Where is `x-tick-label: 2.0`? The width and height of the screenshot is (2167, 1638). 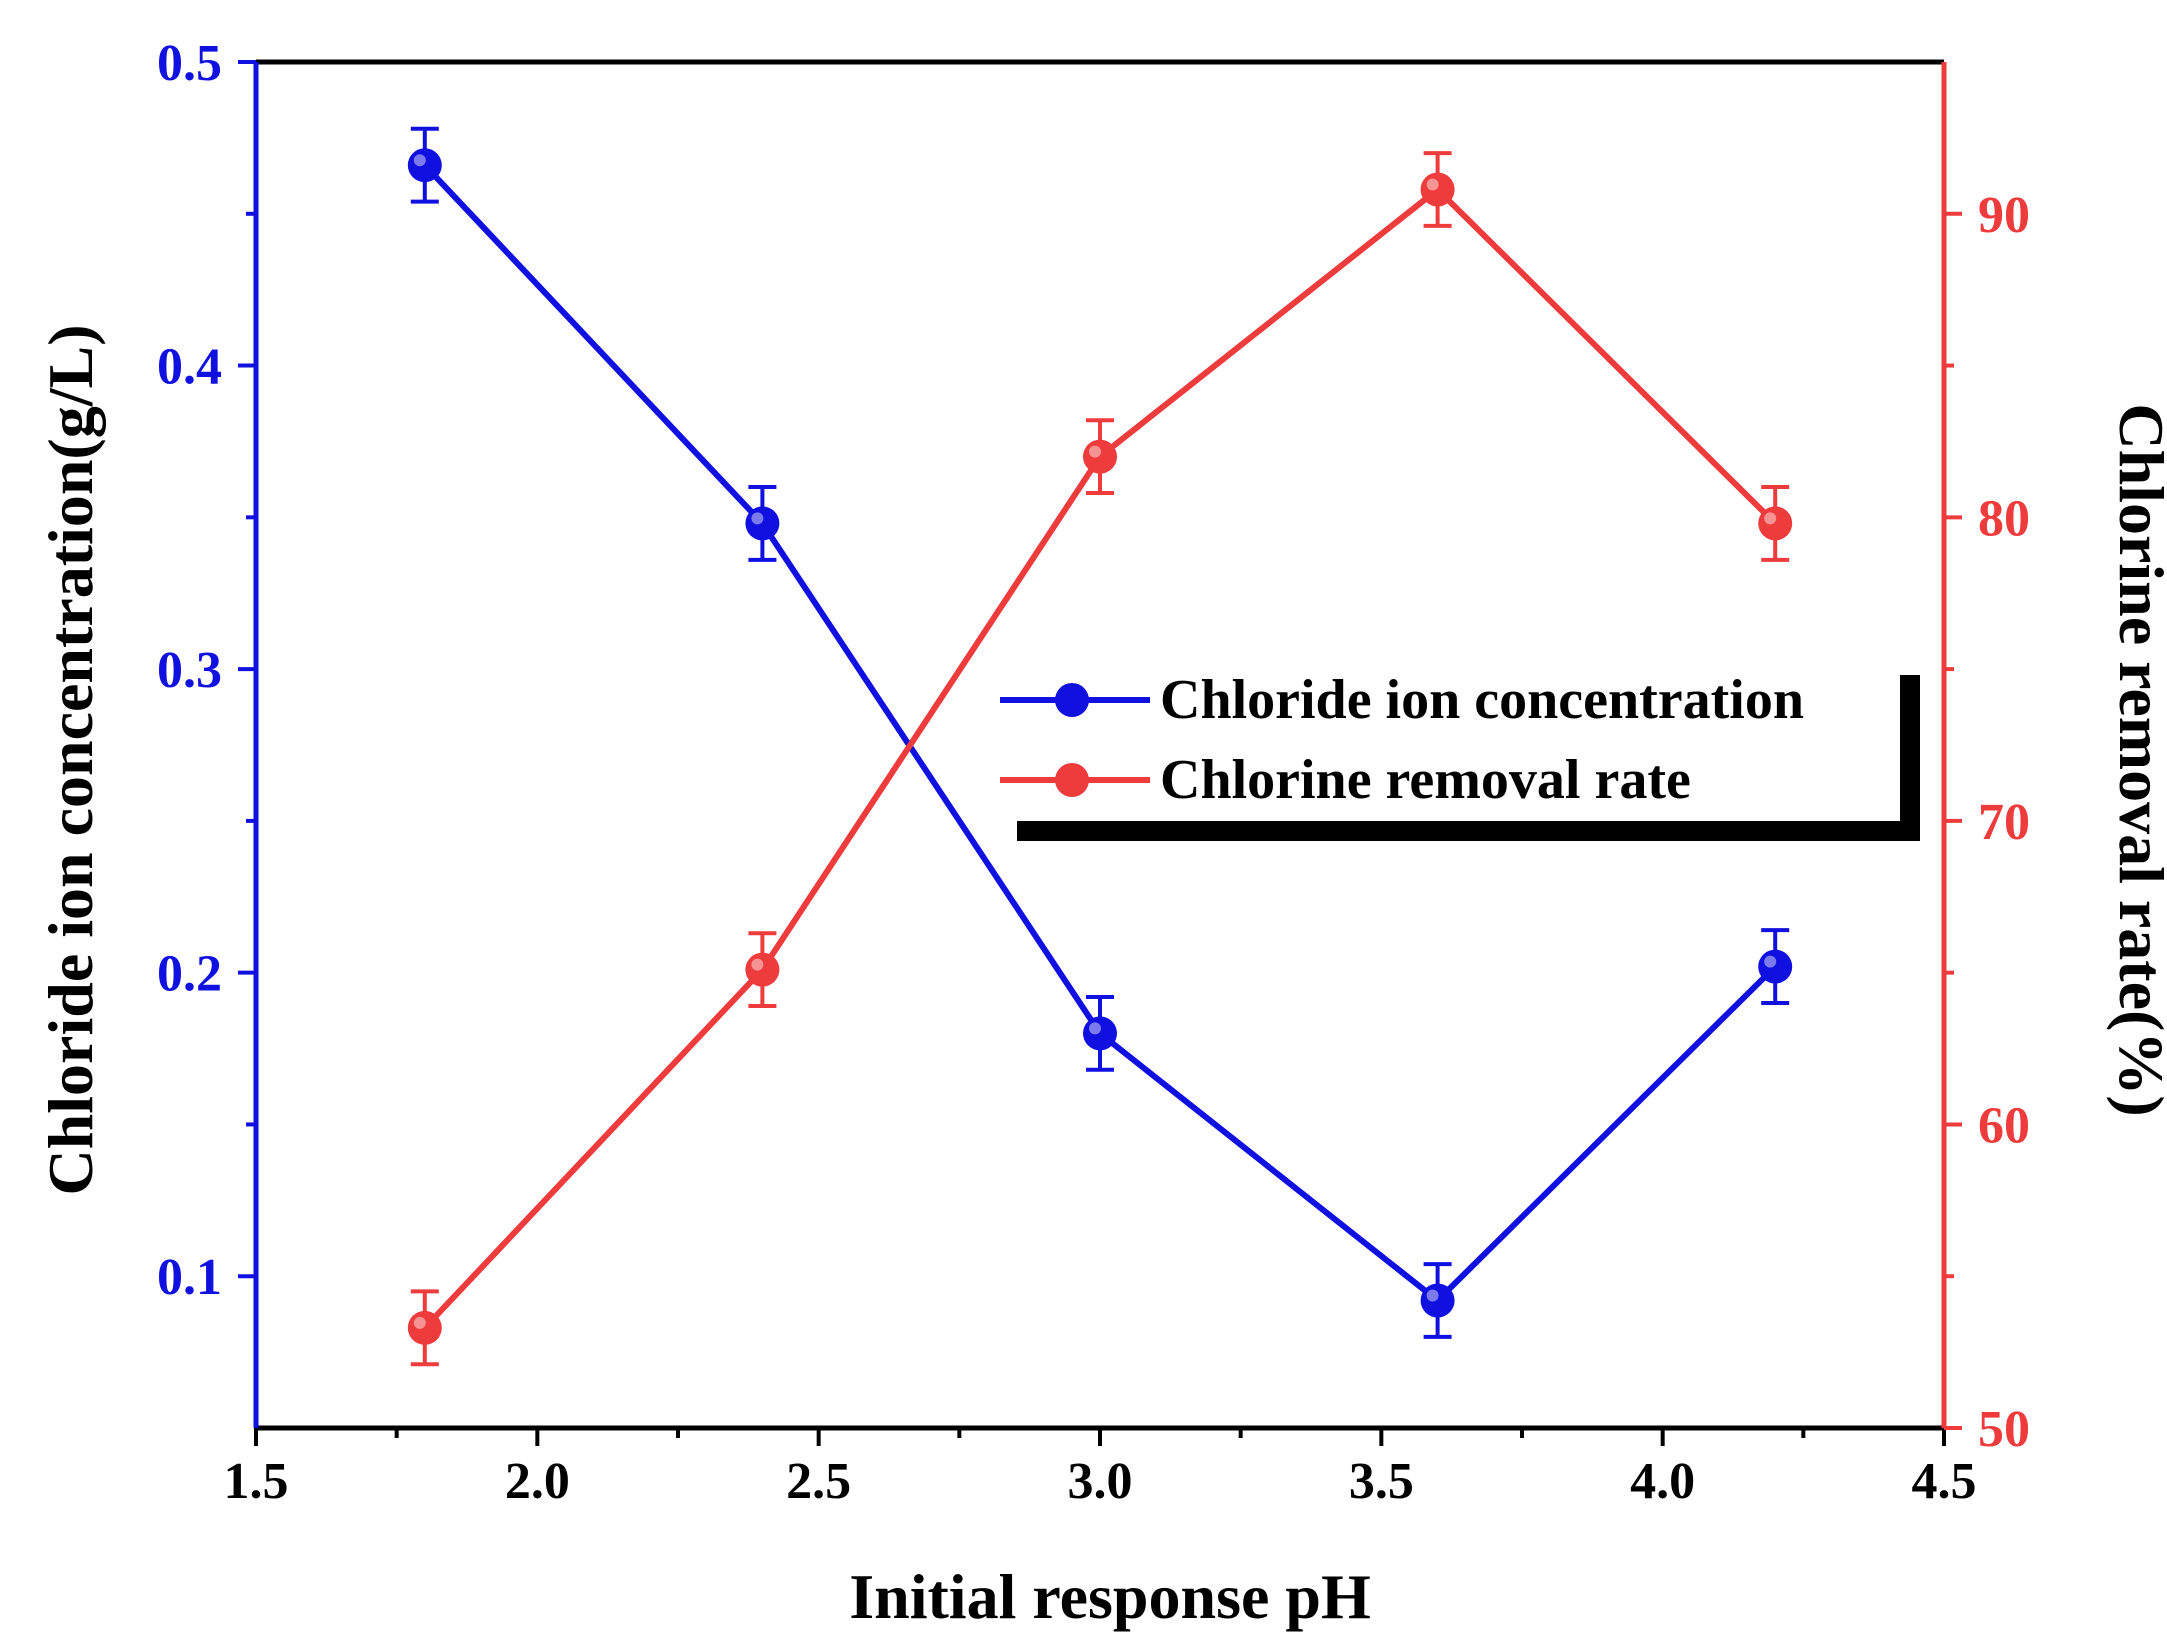
x-tick-label: 2.0 is located at coordinates (537, 1481).